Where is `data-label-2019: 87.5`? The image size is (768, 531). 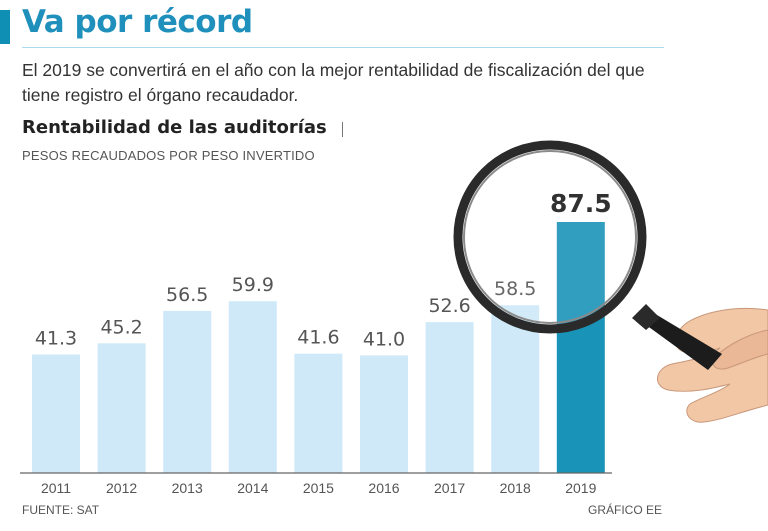 data-label-2019: 87.5 is located at coordinates (581, 203).